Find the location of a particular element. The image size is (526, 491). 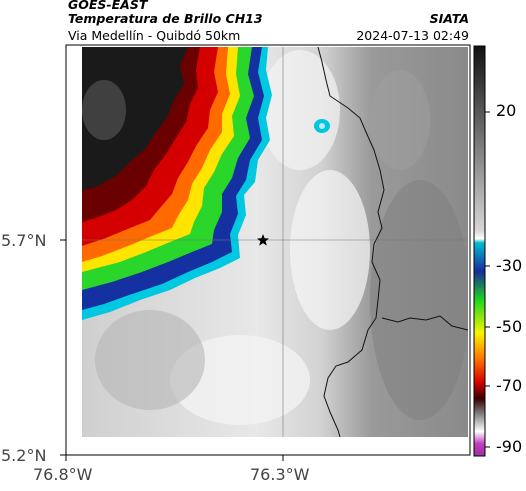

colorbar-tick-label: -90 is located at coordinates (509, 446).